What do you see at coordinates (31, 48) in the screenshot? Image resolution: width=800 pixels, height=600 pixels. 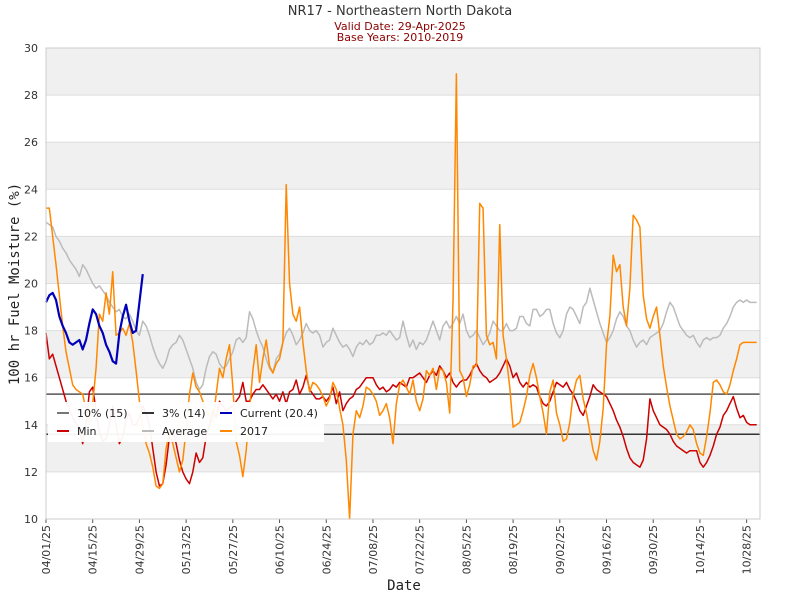 I see `y-tick-label: 30` at bounding box center [31, 48].